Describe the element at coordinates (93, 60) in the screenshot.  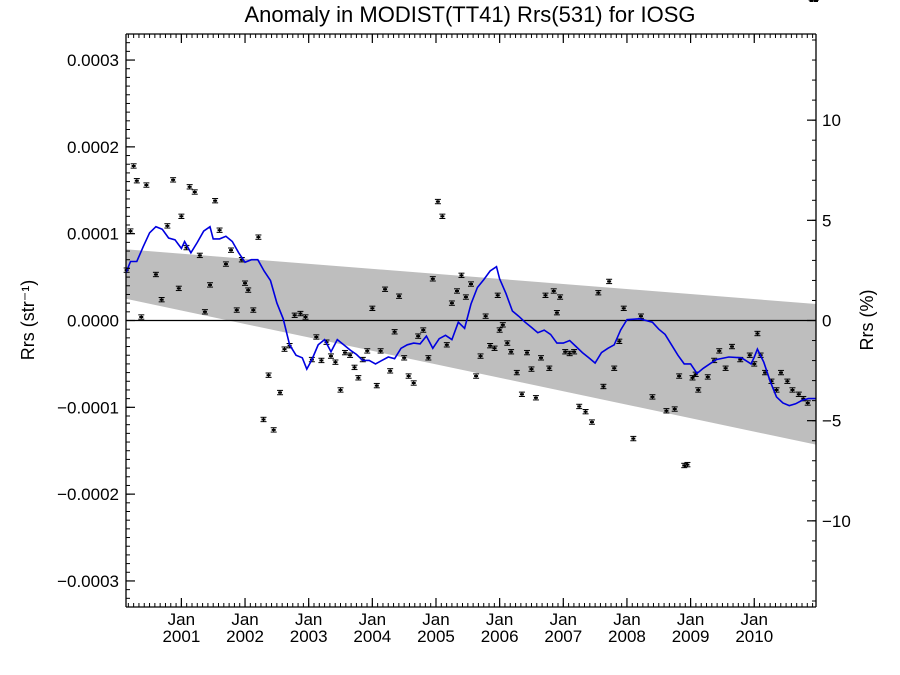
I see `left-tick-label: 0.0003` at that location.